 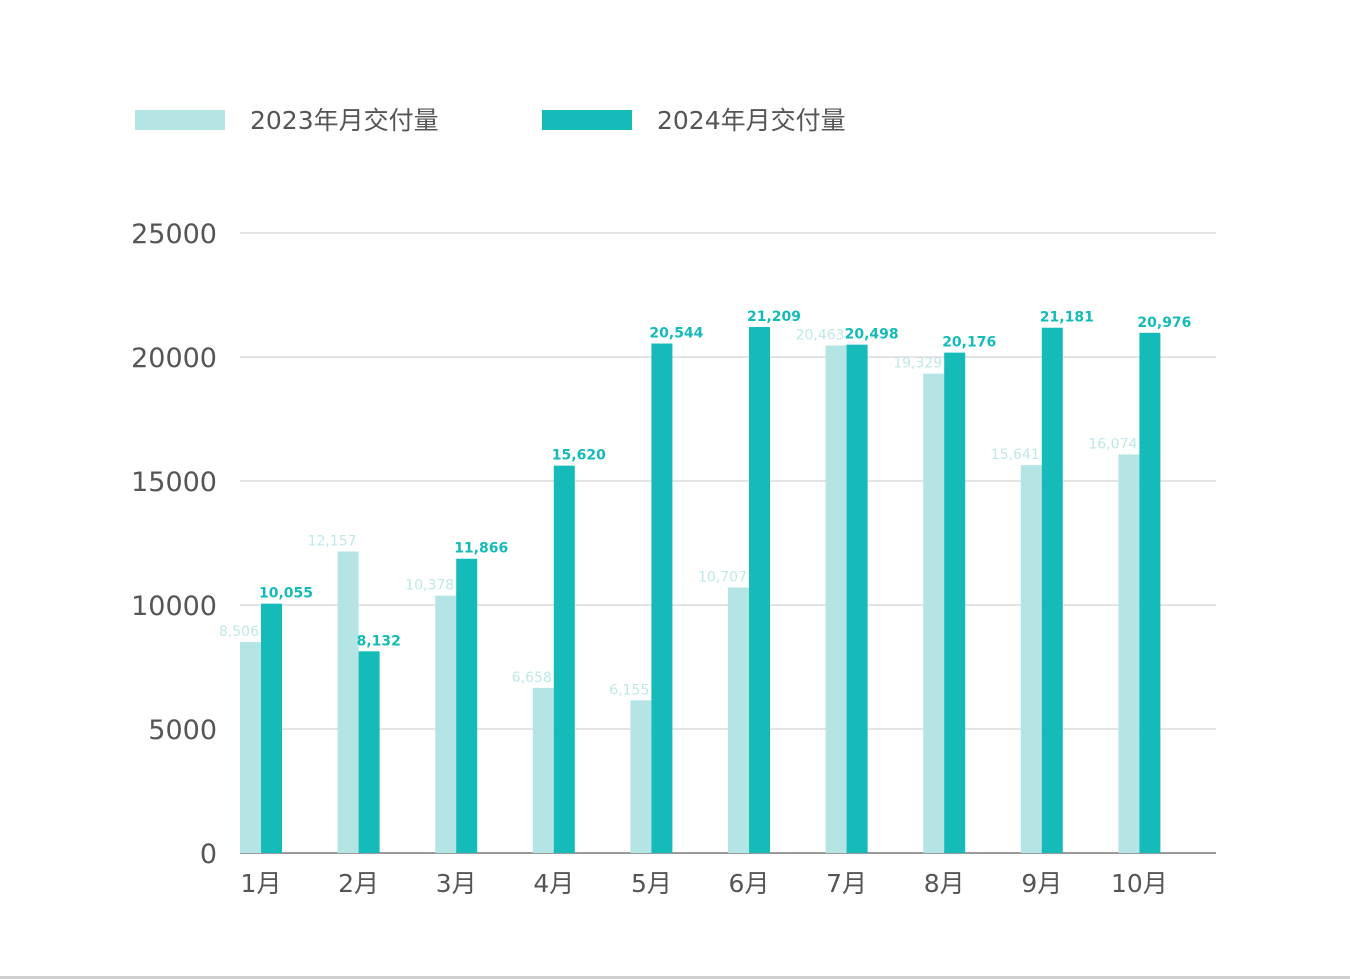 I want to click on data-label: 8,132, so click(x=379, y=641).